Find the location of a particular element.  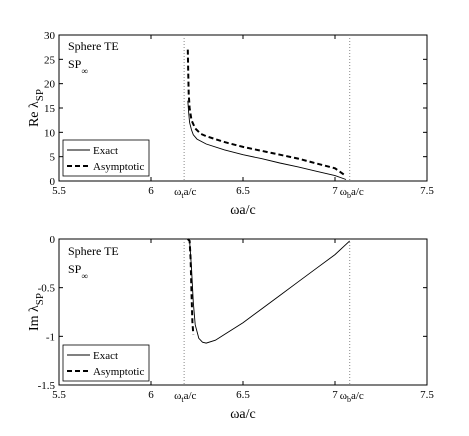

y-axis-title: Re λSP is located at coordinates (36, 108).